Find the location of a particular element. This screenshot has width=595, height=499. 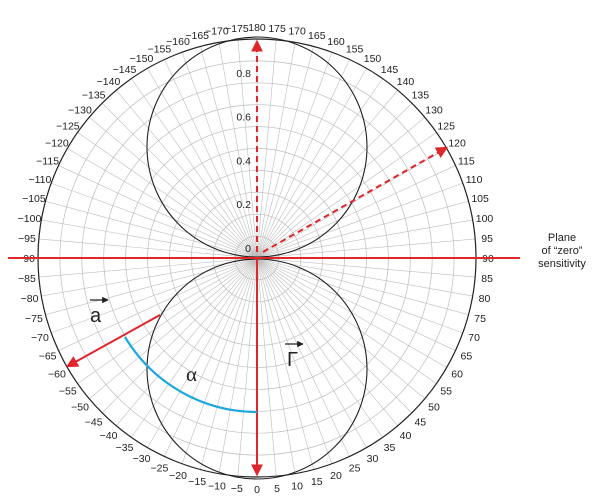

angle-tick-label: 25 is located at coordinates (355, 468).